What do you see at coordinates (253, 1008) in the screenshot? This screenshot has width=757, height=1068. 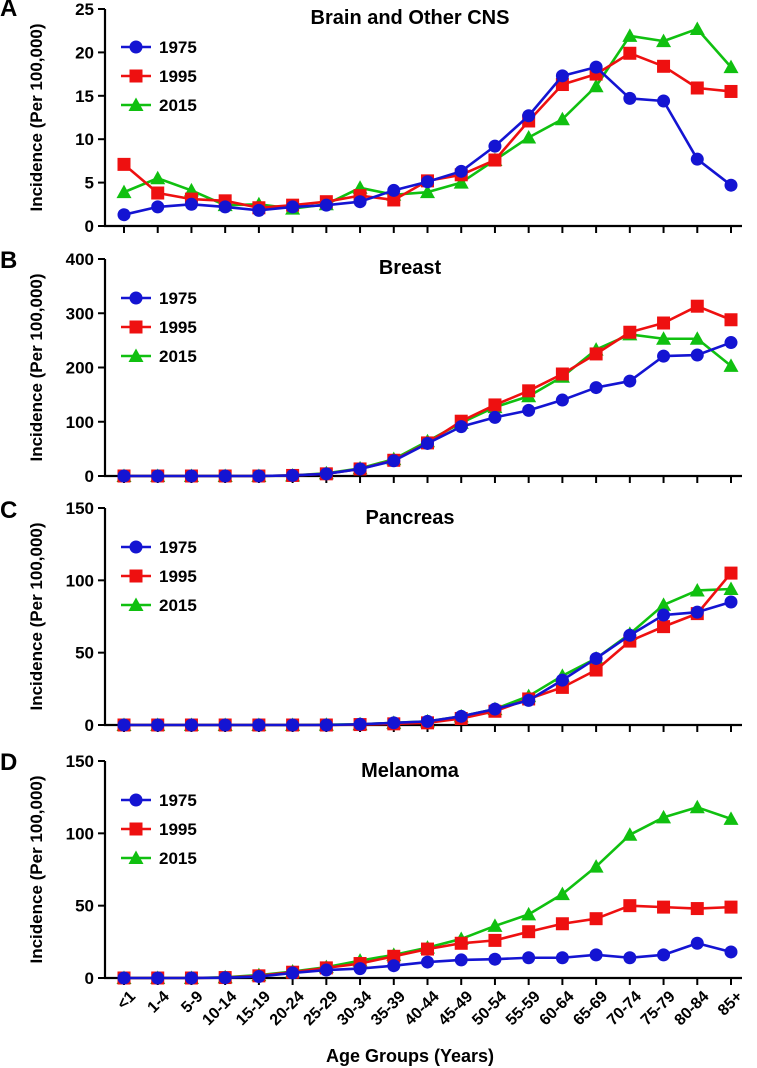 I see `x-tick-label: 15-19` at bounding box center [253, 1008].